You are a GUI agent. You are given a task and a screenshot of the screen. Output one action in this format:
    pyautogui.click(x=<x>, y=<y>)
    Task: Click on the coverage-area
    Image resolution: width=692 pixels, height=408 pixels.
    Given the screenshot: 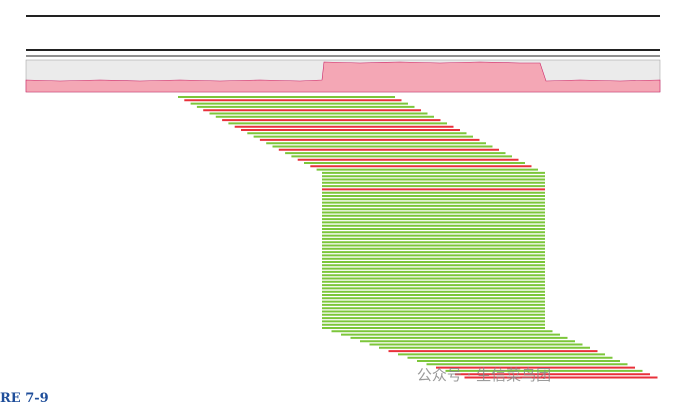 What is the action you would take?
    pyautogui.click(x=343, y=77)
    